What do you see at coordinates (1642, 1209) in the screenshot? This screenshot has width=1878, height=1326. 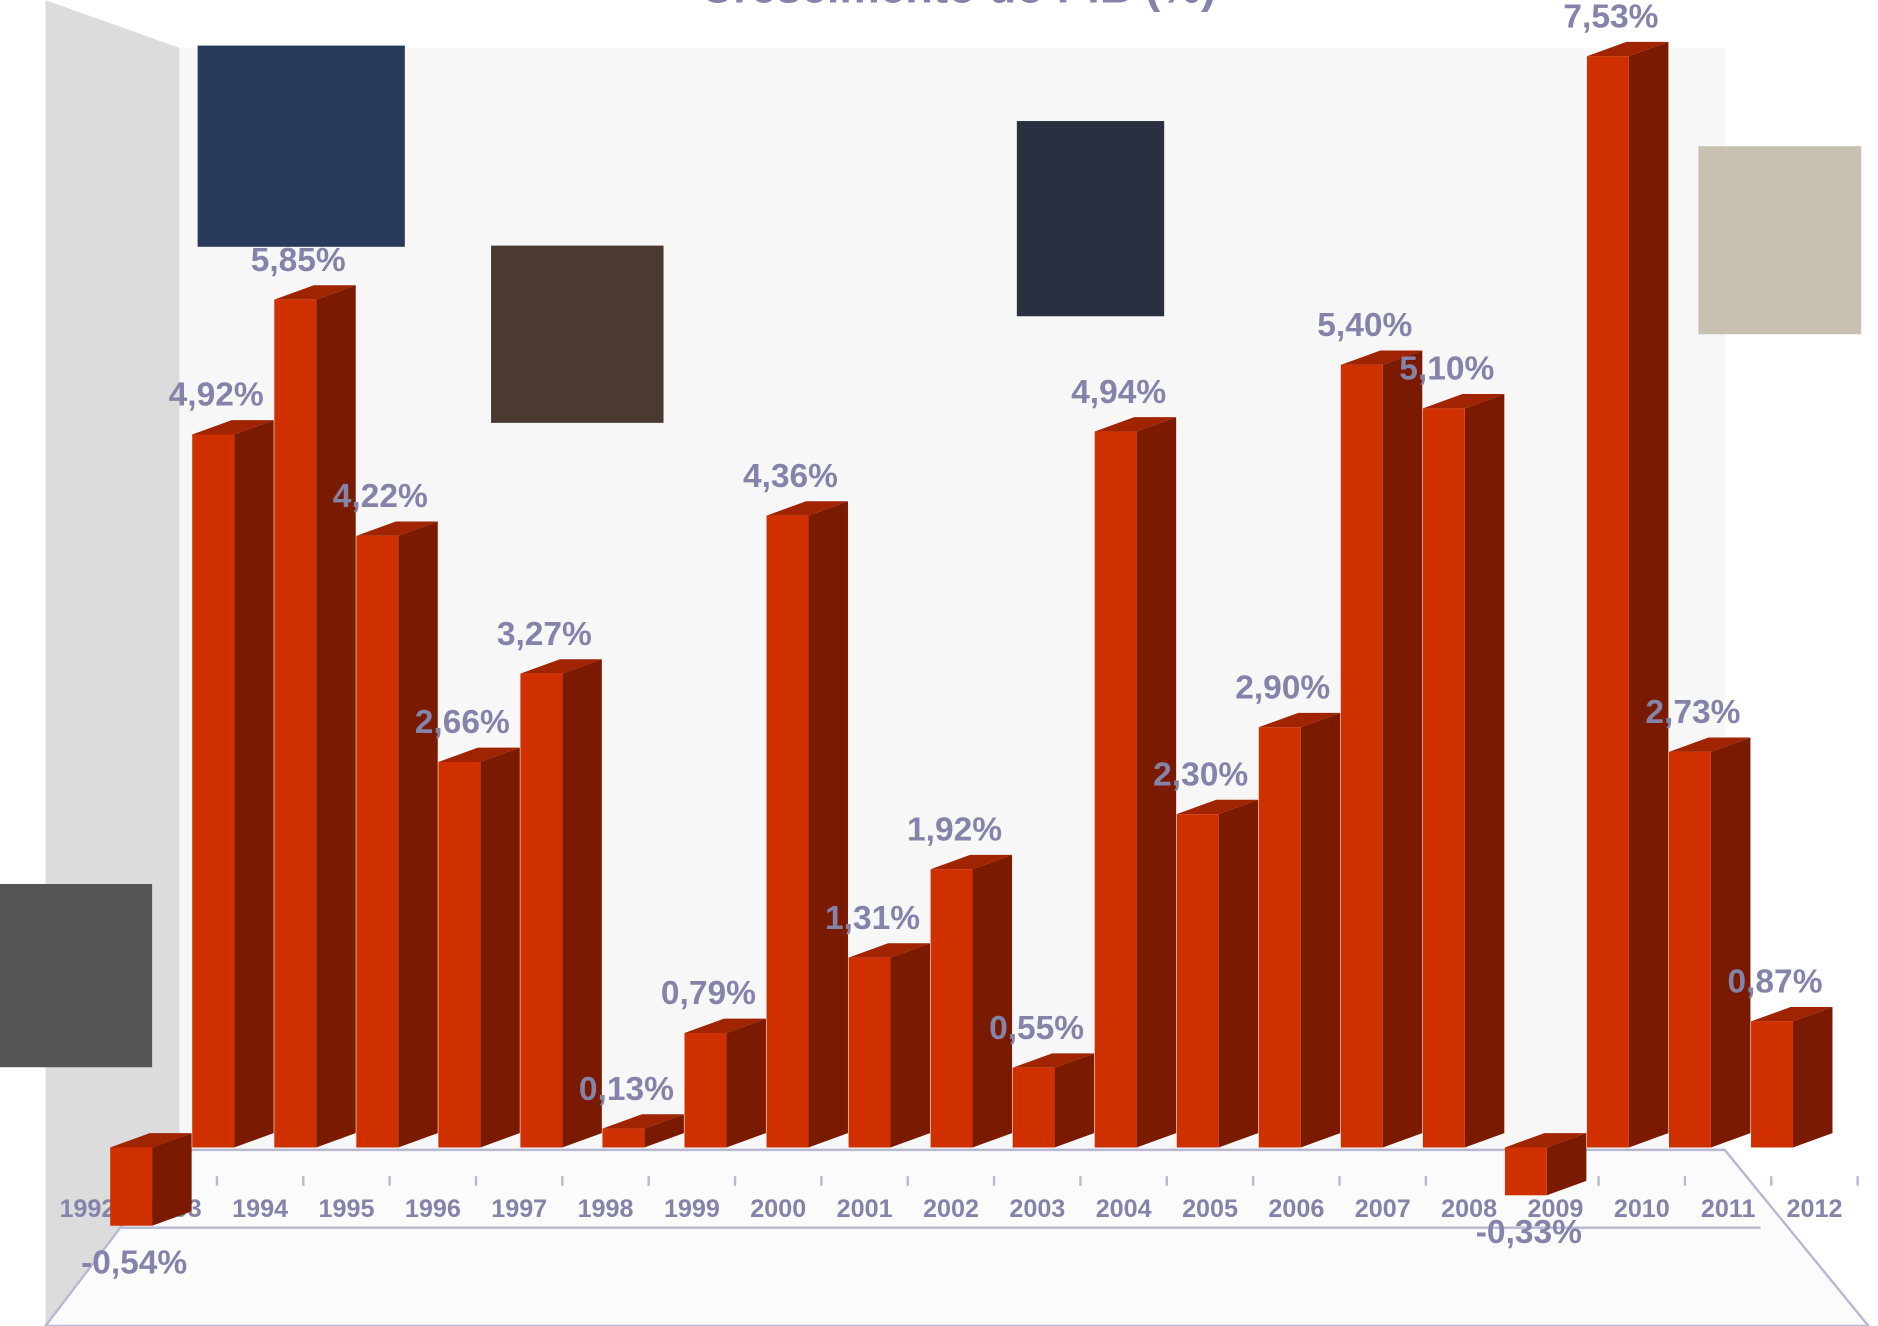 I see `x-tick-label: 2010` at bounding box center [1642, 1209].